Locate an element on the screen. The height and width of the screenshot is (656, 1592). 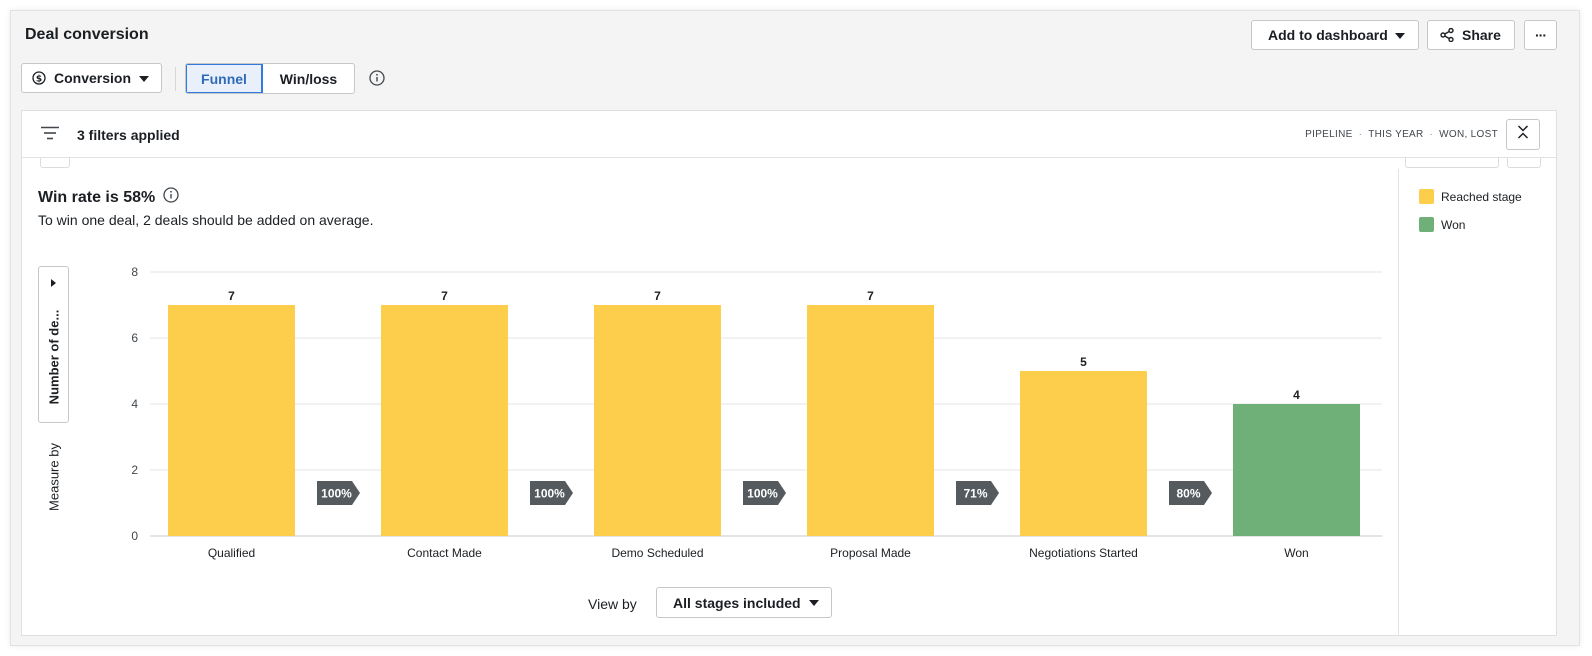
filter-icon is located at coordinates (50, 135).